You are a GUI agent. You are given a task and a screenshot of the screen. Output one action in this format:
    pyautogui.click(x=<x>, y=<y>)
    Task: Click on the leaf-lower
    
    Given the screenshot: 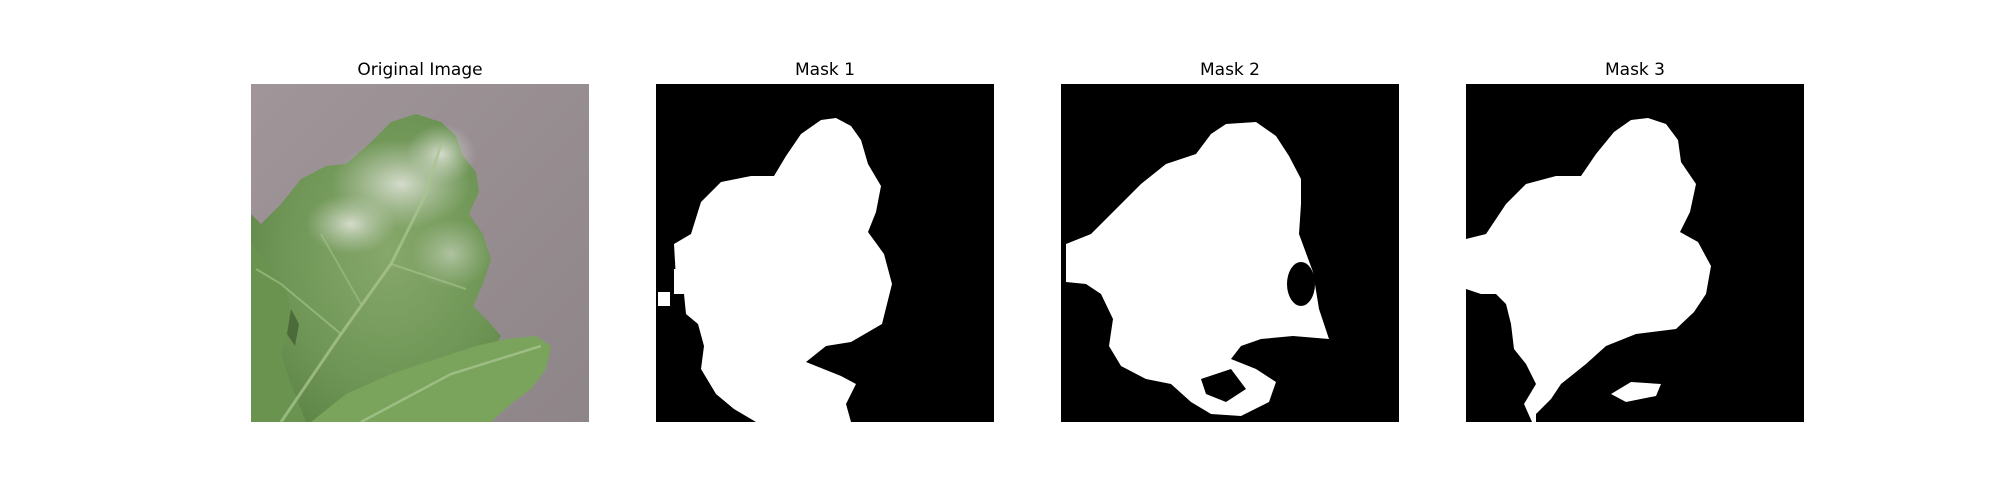 What is the action you would take?
    pyautogui.click(x=431, y=379)
    